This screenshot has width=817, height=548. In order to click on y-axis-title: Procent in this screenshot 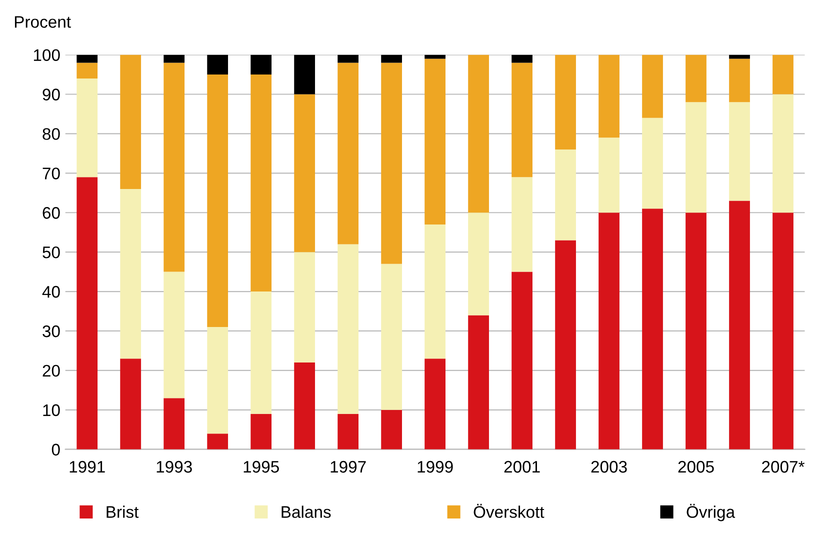, I will do `click(42, 22)`.